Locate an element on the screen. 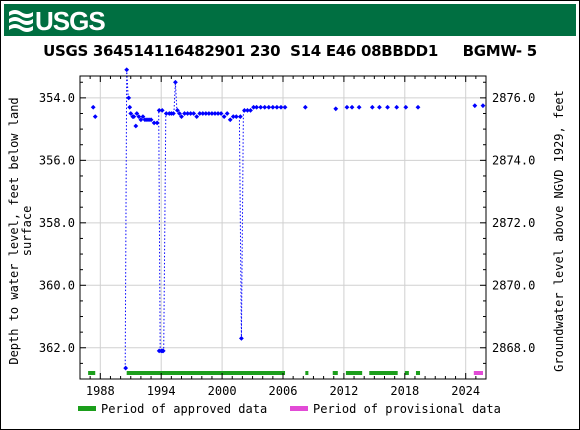  y-axis-right-label: Groundwater level above NGVD 1929, feet is located at coordinates (559, 231).